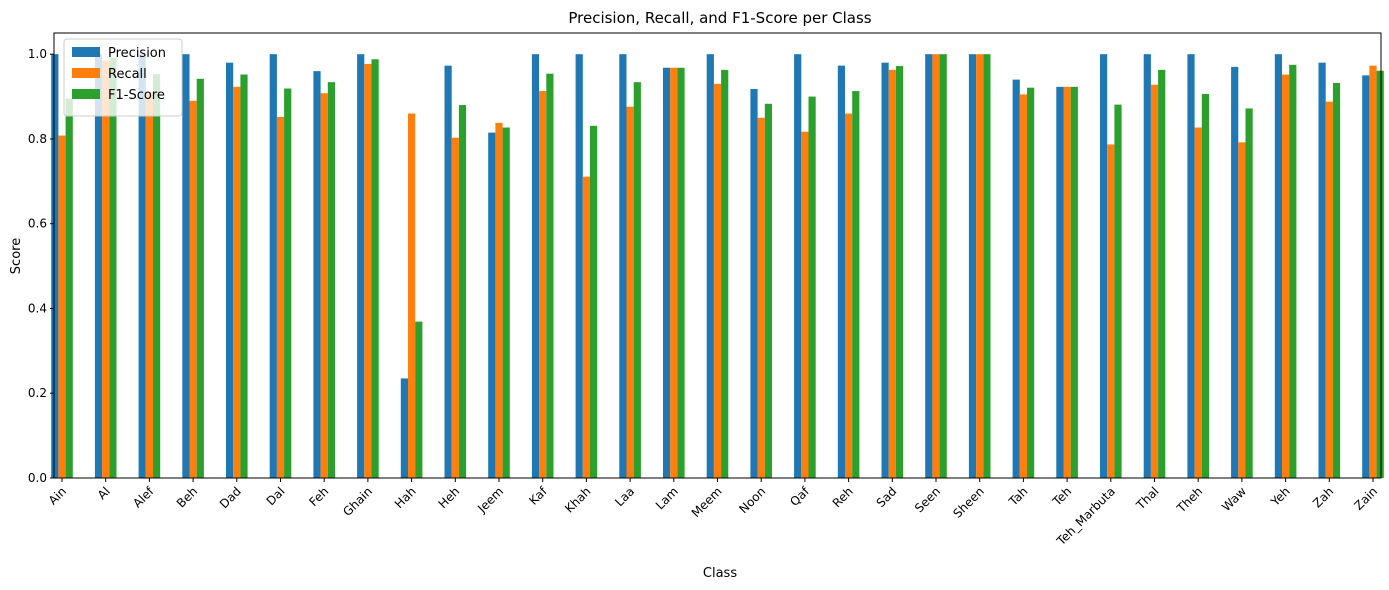 This screenshot has height=590, width=1389. I want to click on bar-recall-zah, so click(1329, 289).